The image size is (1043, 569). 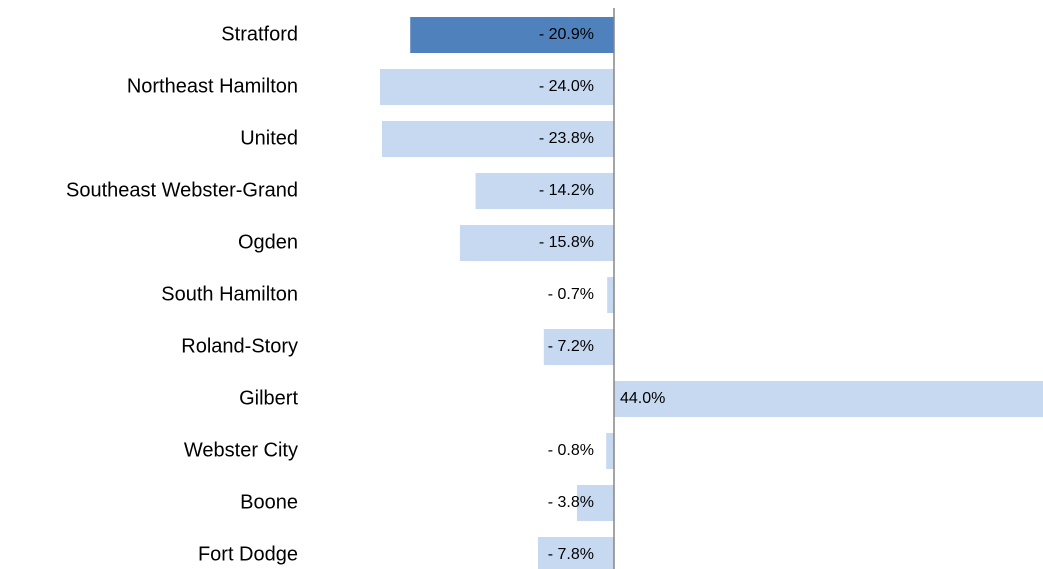 What do you see at coordinates (571, 294) in the screenshot?
I see `data-label: - 0.7%` at bounding box center [571, 294].